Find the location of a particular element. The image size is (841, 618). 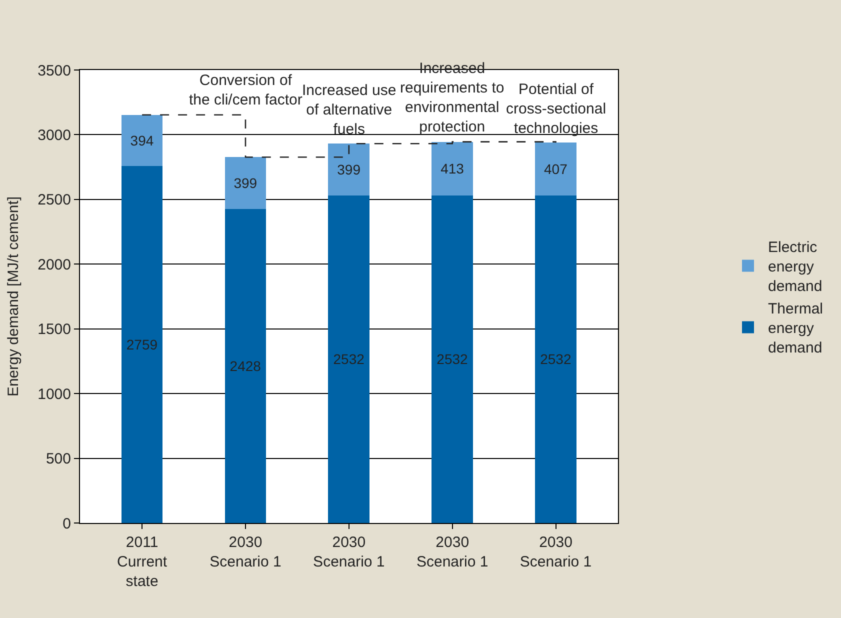

y-tick-label: 2000 is located at coordinates (54, 265).